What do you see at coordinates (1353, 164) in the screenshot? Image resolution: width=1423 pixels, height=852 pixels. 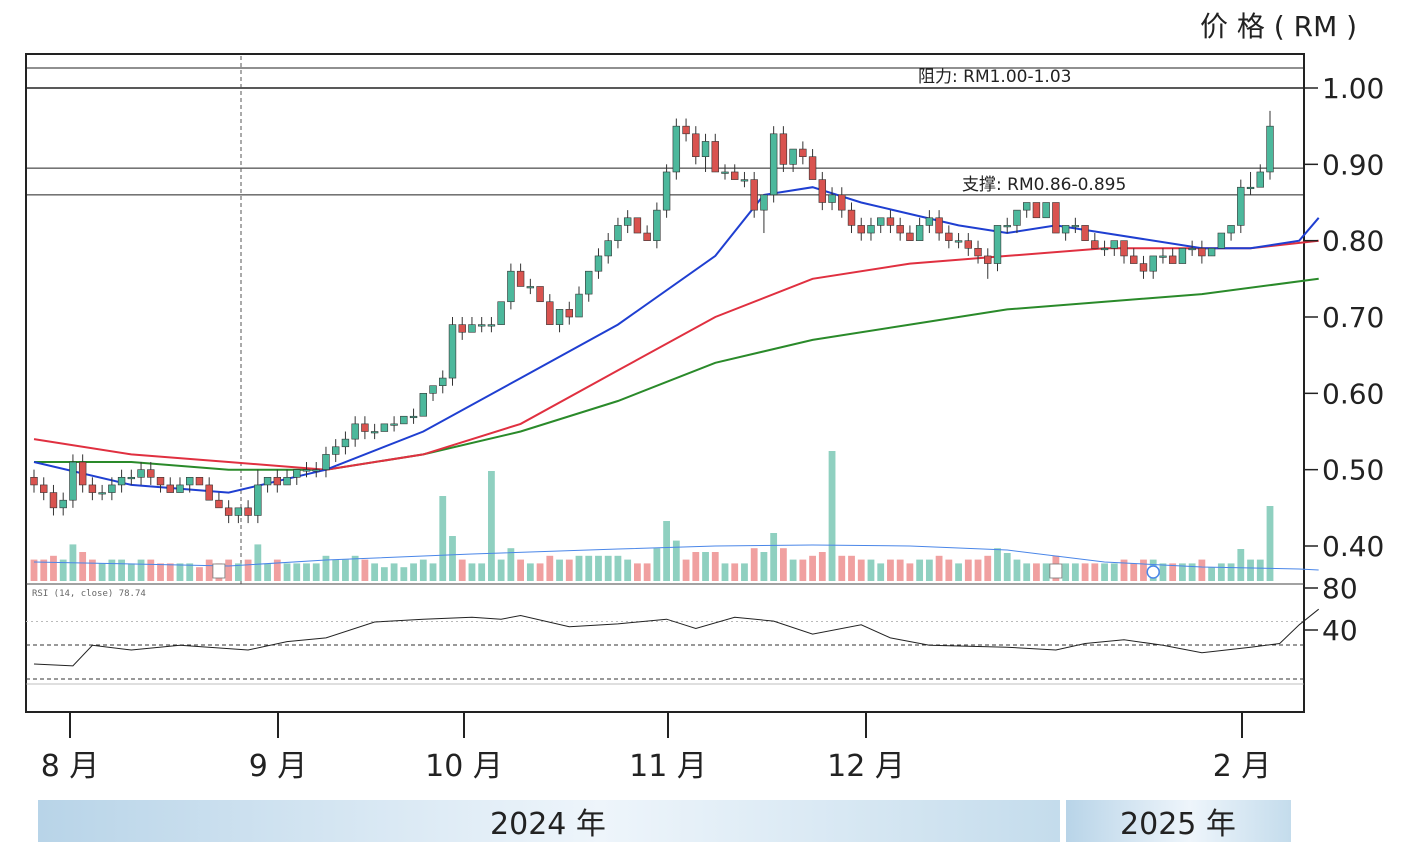 I see `y-tick-label: 0.90` at bounding box center [1353, 164].